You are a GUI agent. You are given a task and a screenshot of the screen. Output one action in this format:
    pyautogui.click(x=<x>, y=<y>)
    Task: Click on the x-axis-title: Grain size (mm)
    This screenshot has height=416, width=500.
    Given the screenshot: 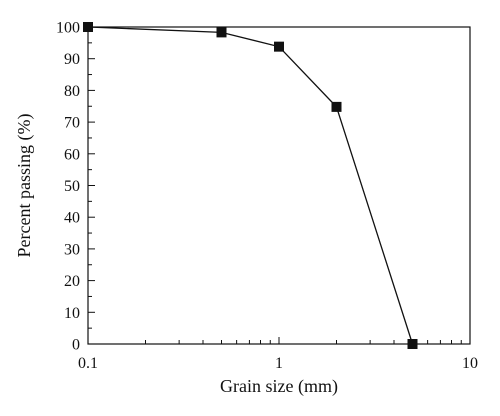 What is the action you would take?
    pyautogui.click(x=279, y=386)
    